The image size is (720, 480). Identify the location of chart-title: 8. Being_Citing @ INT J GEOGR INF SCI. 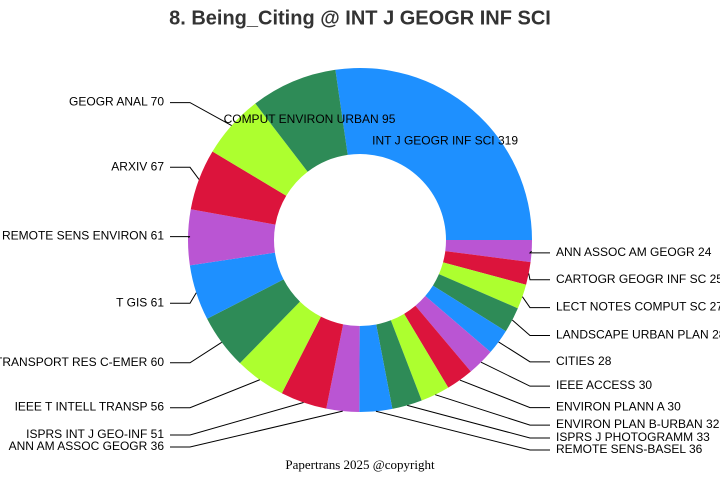
(360, 18).